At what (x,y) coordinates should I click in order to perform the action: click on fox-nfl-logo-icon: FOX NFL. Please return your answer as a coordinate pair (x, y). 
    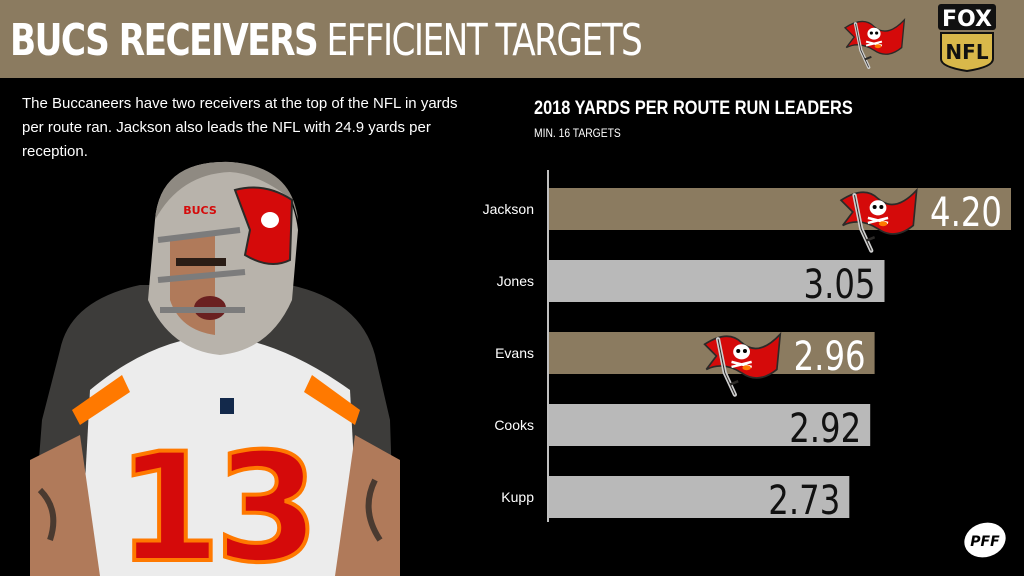
    Looking at the image, I should click on (967, 38).